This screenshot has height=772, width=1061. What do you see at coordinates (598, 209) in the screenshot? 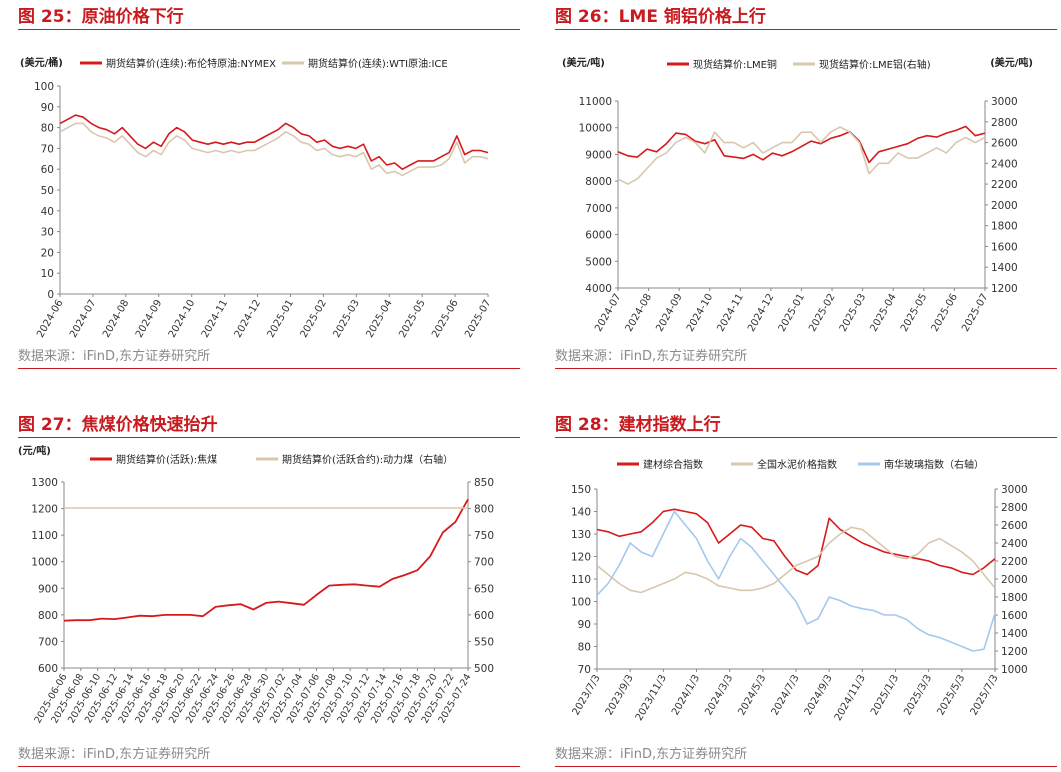
I see `y-tick-label: 7000` at bounding box center [598, 209].